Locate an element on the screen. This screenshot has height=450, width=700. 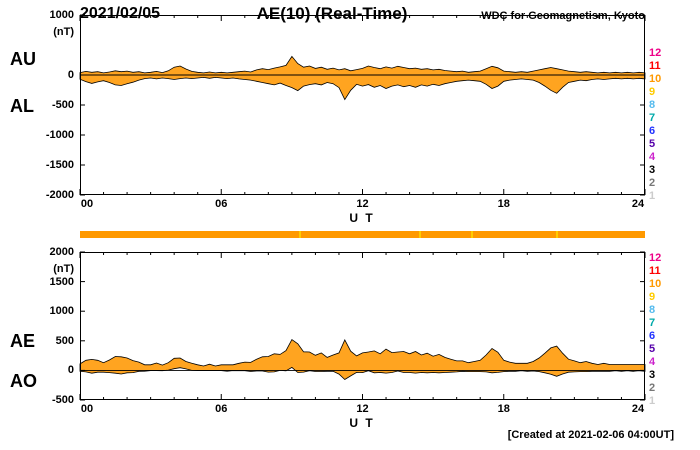
unit-label-top: (nT) is located at coordinates (63, 32).